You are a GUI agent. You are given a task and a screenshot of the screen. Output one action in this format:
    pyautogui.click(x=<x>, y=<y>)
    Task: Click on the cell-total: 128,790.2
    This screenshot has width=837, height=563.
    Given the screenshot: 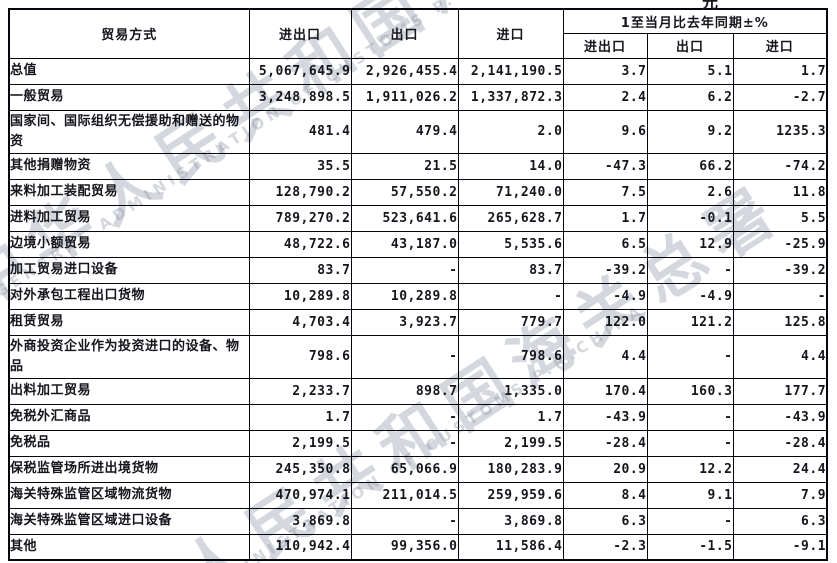 What is the action you would take?
    pyautogui.click(x=300, y=192)
    